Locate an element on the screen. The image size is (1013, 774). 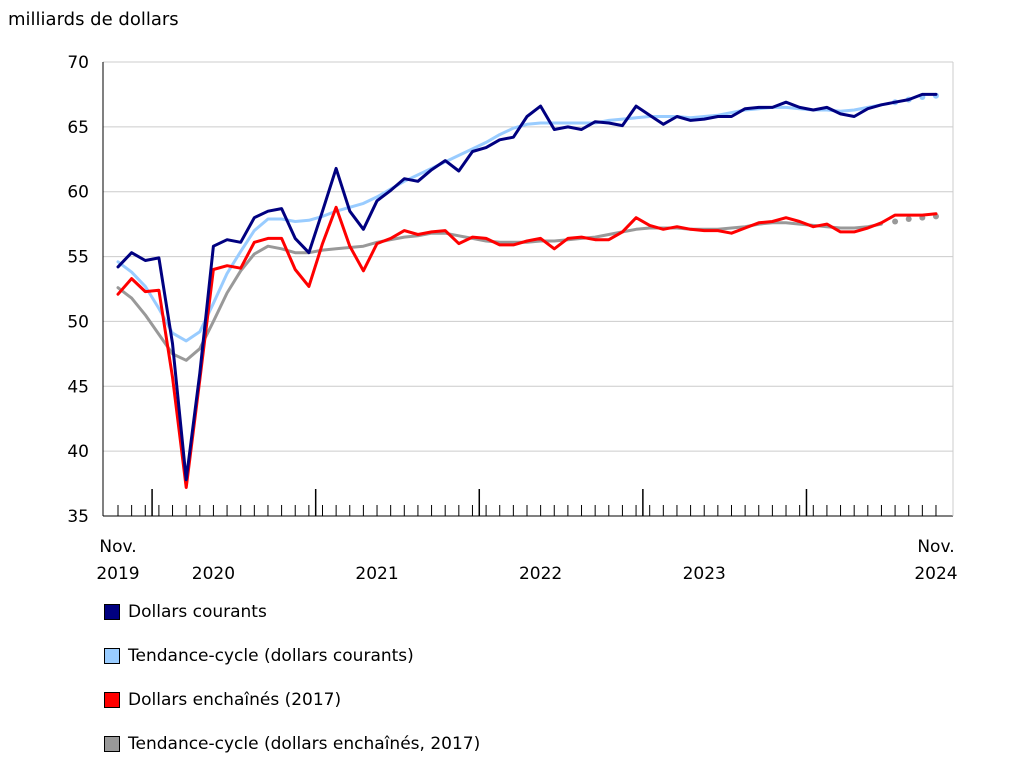
legend-swatch-red is located at coordinates (112, 700).